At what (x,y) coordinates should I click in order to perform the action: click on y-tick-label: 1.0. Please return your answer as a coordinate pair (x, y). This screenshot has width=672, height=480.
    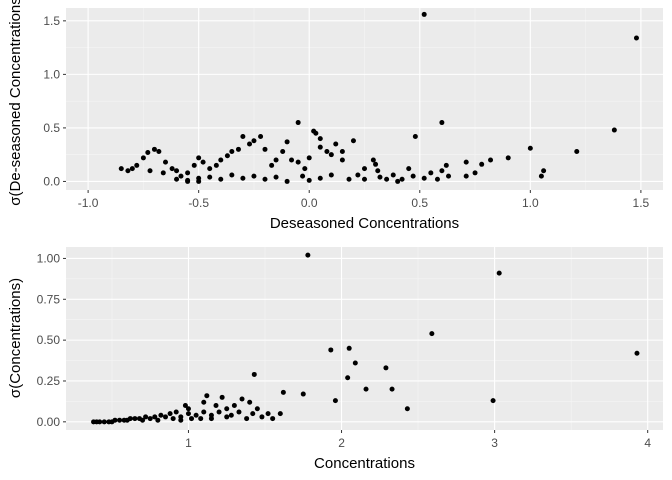
    Looking at the image, I should click on (51, 74).